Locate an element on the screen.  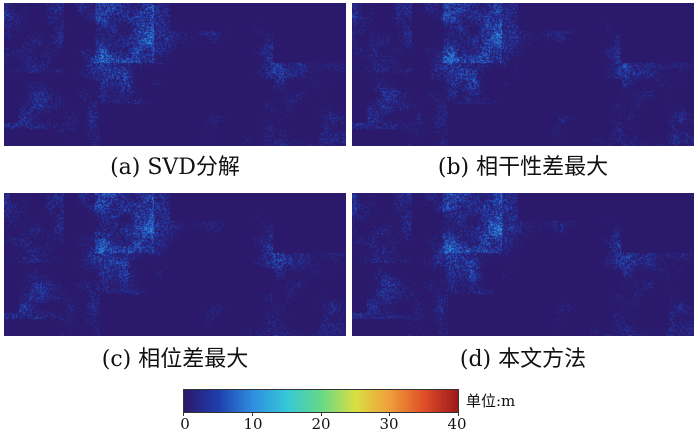
colorbar-tick-label: 0 is located at coordinates (185, 424).